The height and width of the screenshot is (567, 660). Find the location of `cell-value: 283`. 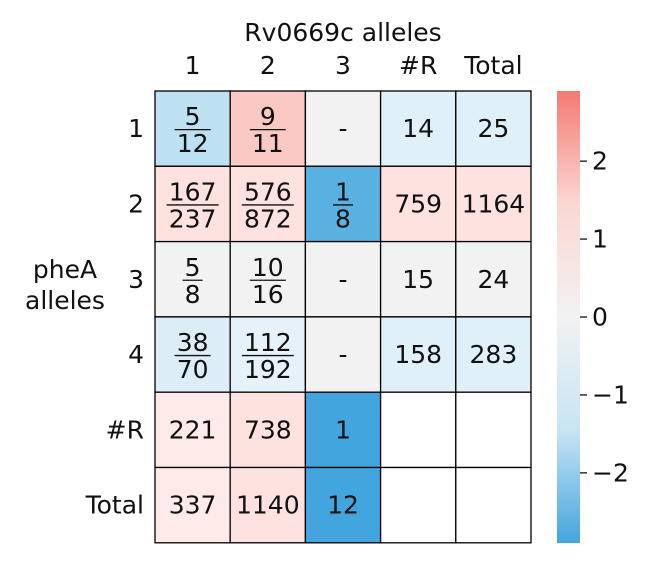

cell-value: 283 is located at coordinates (494, 354).